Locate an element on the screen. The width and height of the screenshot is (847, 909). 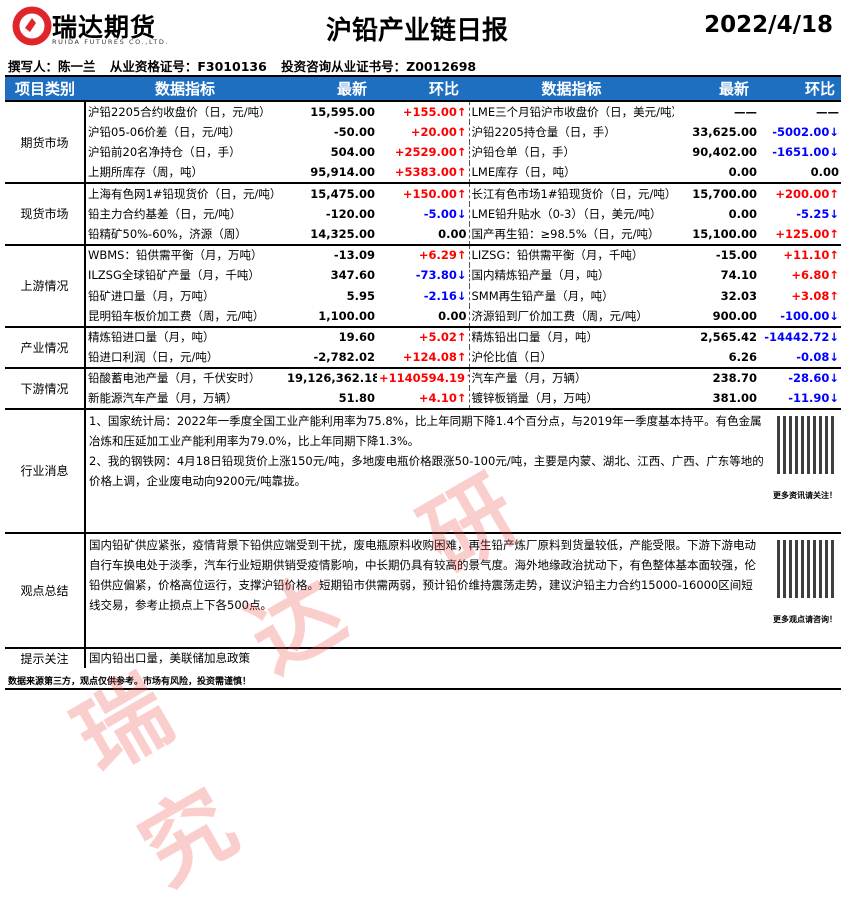
latest-value: 51.80 is located at coordinates (356, 397).